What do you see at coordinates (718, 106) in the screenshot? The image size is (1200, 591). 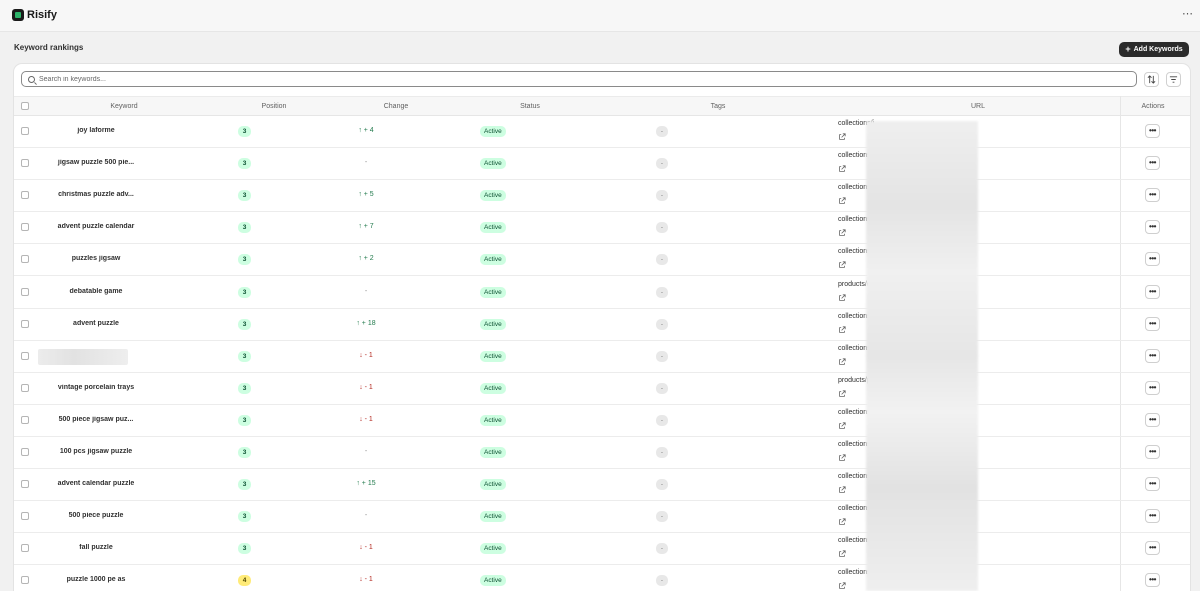 I see `column-tags: Tags` at bounding box center [718, 106].